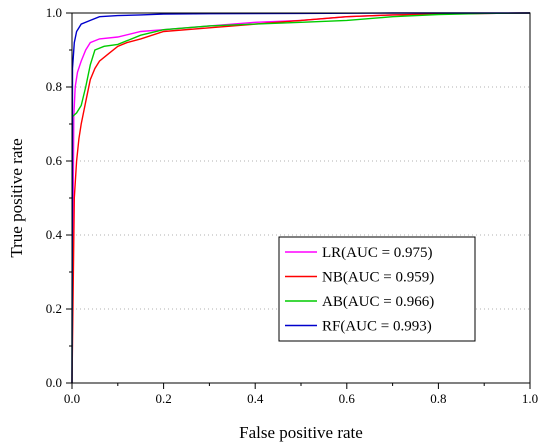 Image resolution: width=550 pixels, height=447 pixels. I want to click on x-tick-label: 0.4, so click(255, 398).